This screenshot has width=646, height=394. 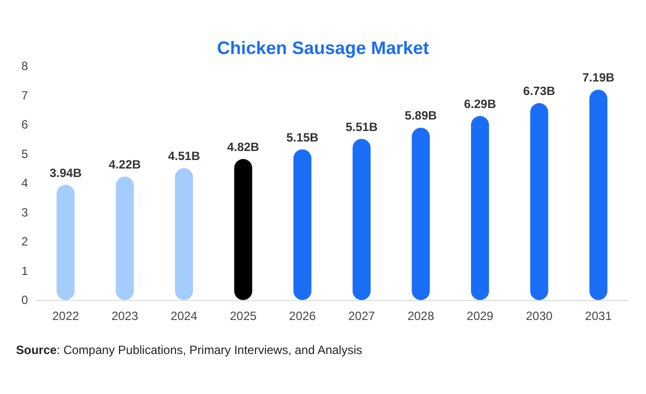 What do you see at coordinates (243, 147) in the screenshot?
I see `data-label: 4.82B` at bounding box center [243, 147].